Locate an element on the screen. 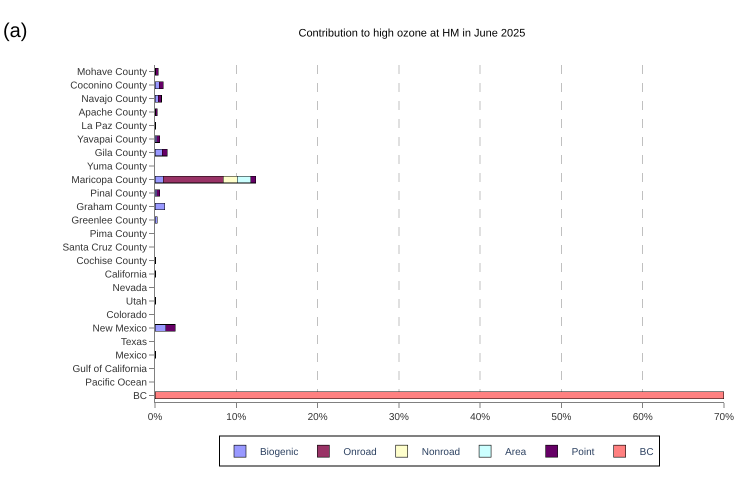 The width and height of the screenshot is (749, 479). y-tick-label: Texas is located at coordinates (133, 342).